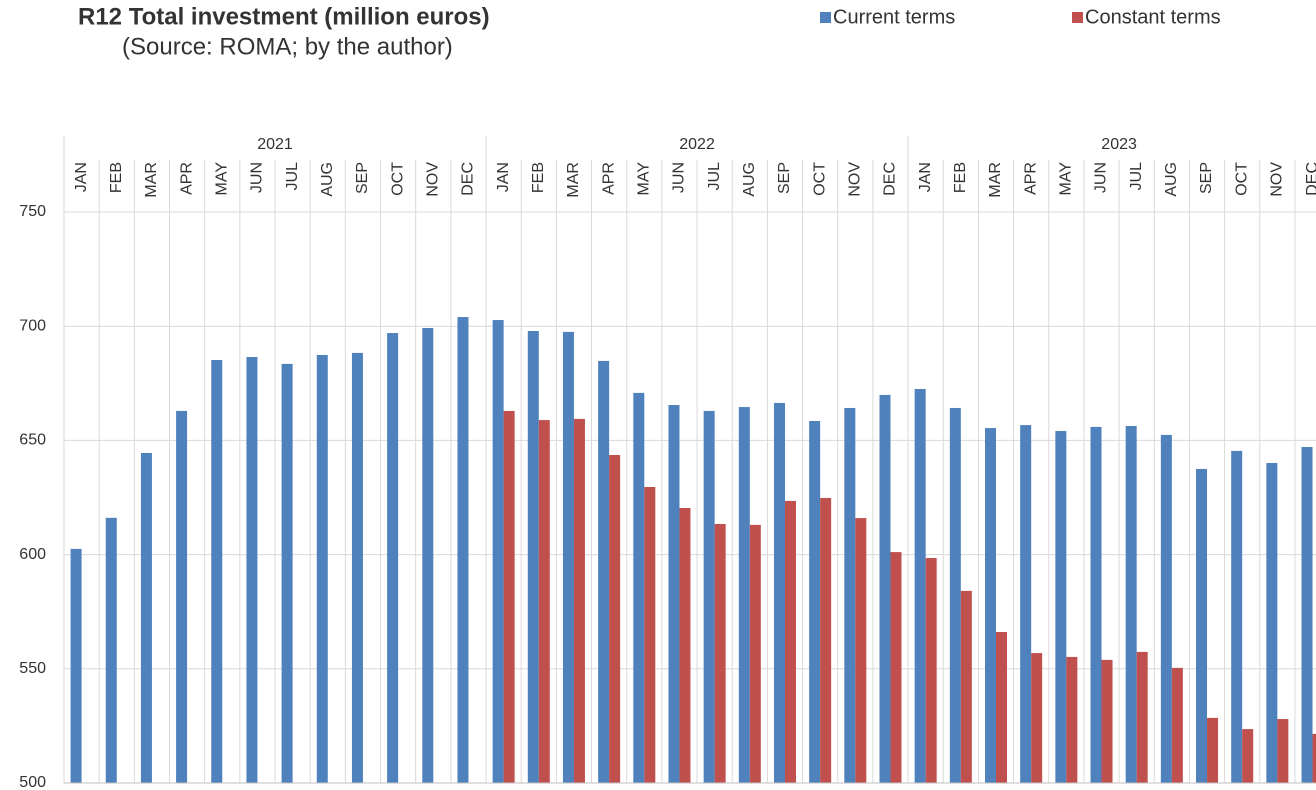  What do you see at coordinates (275, 144) in the screenshot?
I see `year-label: 2021` at bounding box center [275, 144].